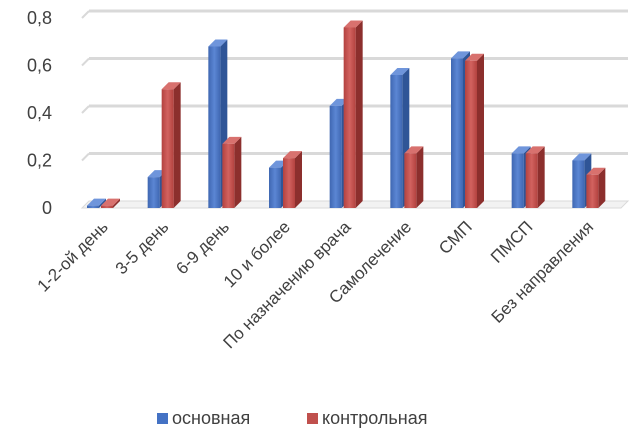  I want to click on y-tick-label: 0,6, so click(39, 66).